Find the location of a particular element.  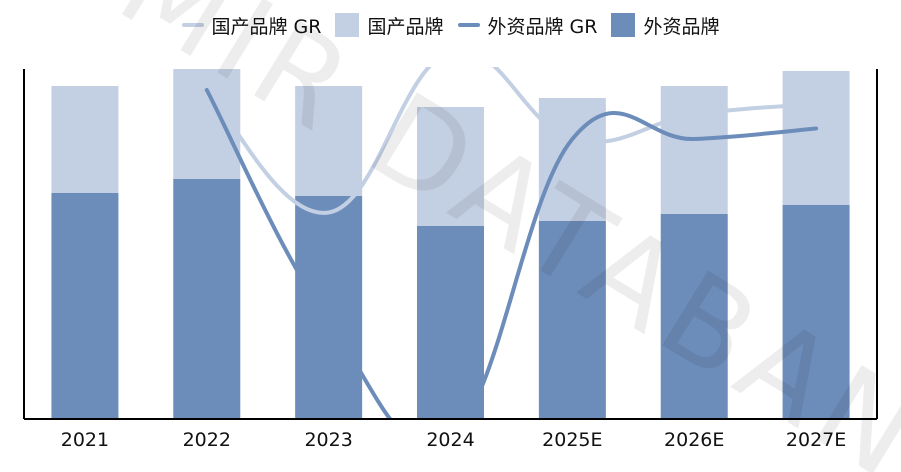

x-axis-label: 2027E is located at coordinates (816, 440).